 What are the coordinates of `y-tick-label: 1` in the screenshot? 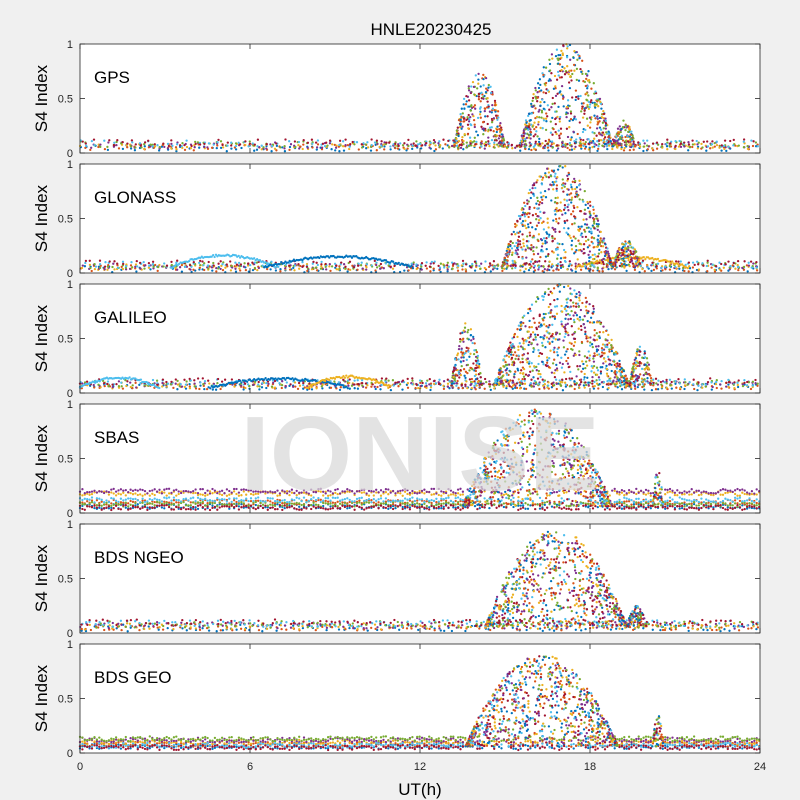 It's located at (70, 165).